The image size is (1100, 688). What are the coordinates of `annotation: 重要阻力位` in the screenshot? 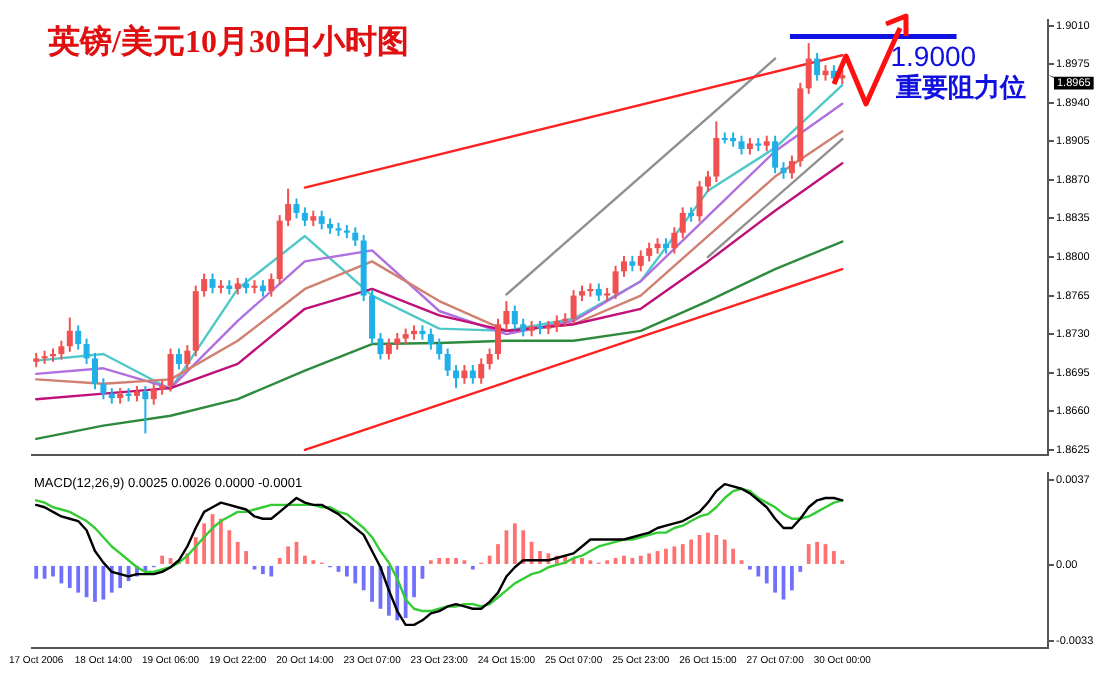 It's located at (959, 87).